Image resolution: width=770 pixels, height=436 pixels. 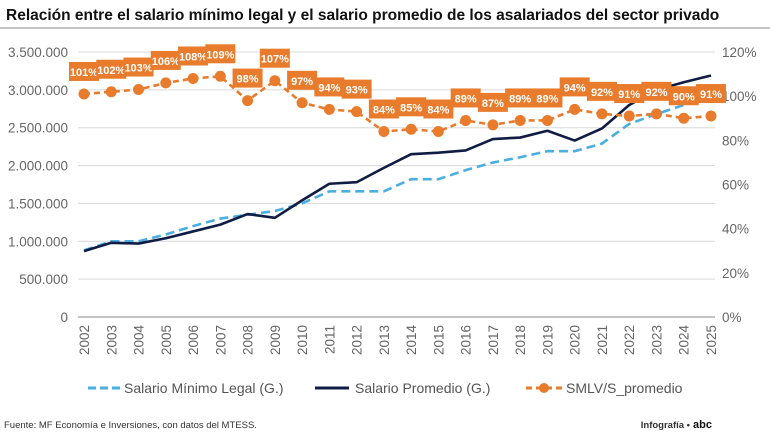 What do you see at coordinates (84, 340) in the screenshot?
I see `x-tick-label: 2002` at bounding box center [84, 340].